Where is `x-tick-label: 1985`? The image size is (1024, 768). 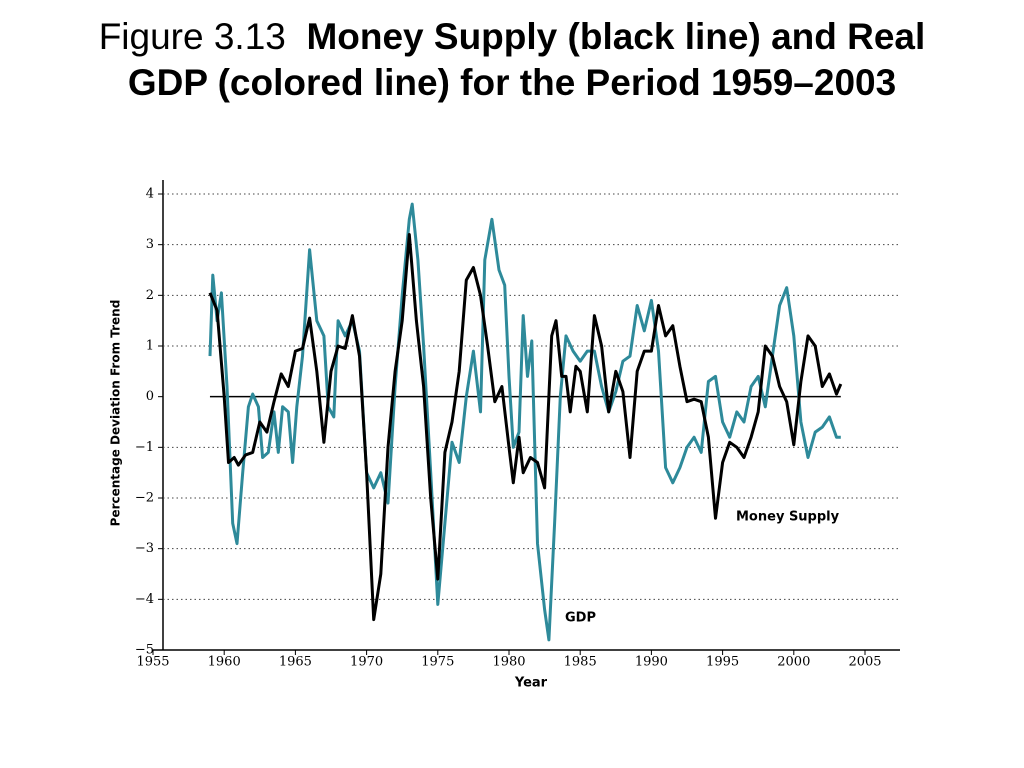
x-tick-label: 1985 is located at coordinates (580, 662).